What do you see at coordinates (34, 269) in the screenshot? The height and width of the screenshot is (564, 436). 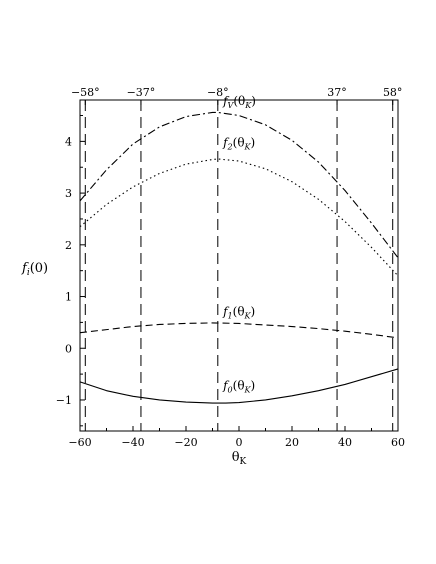 I see `y-axis-label: fi(0)` at bounding box center [34, 269].